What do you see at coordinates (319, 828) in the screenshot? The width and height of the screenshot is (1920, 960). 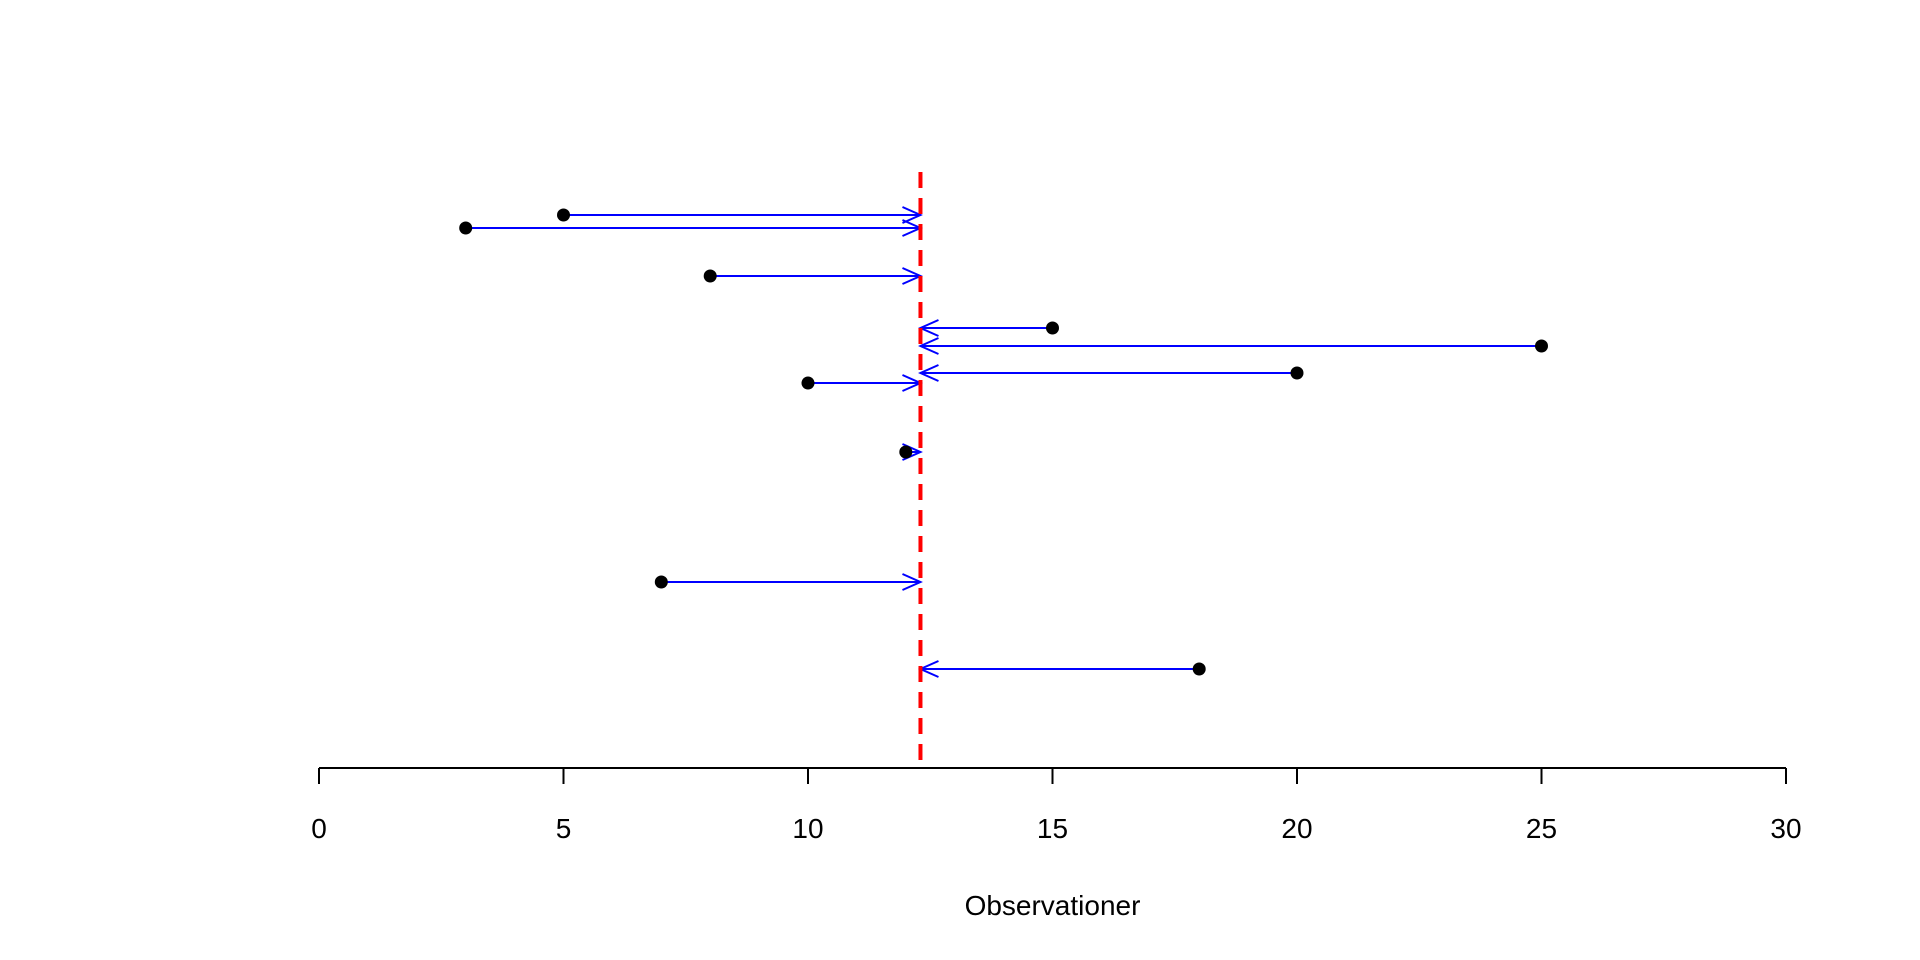 I see `x-tick-label: 0` at bounding box center [319, 828].